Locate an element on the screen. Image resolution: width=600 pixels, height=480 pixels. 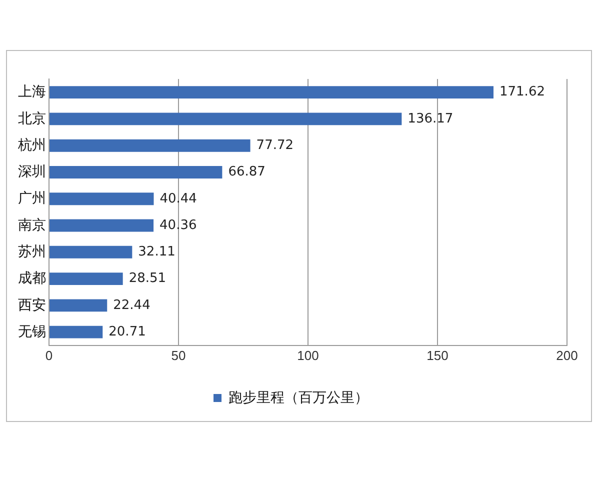
y-tick-label: 深圳 is located at coordinates (32, 171).